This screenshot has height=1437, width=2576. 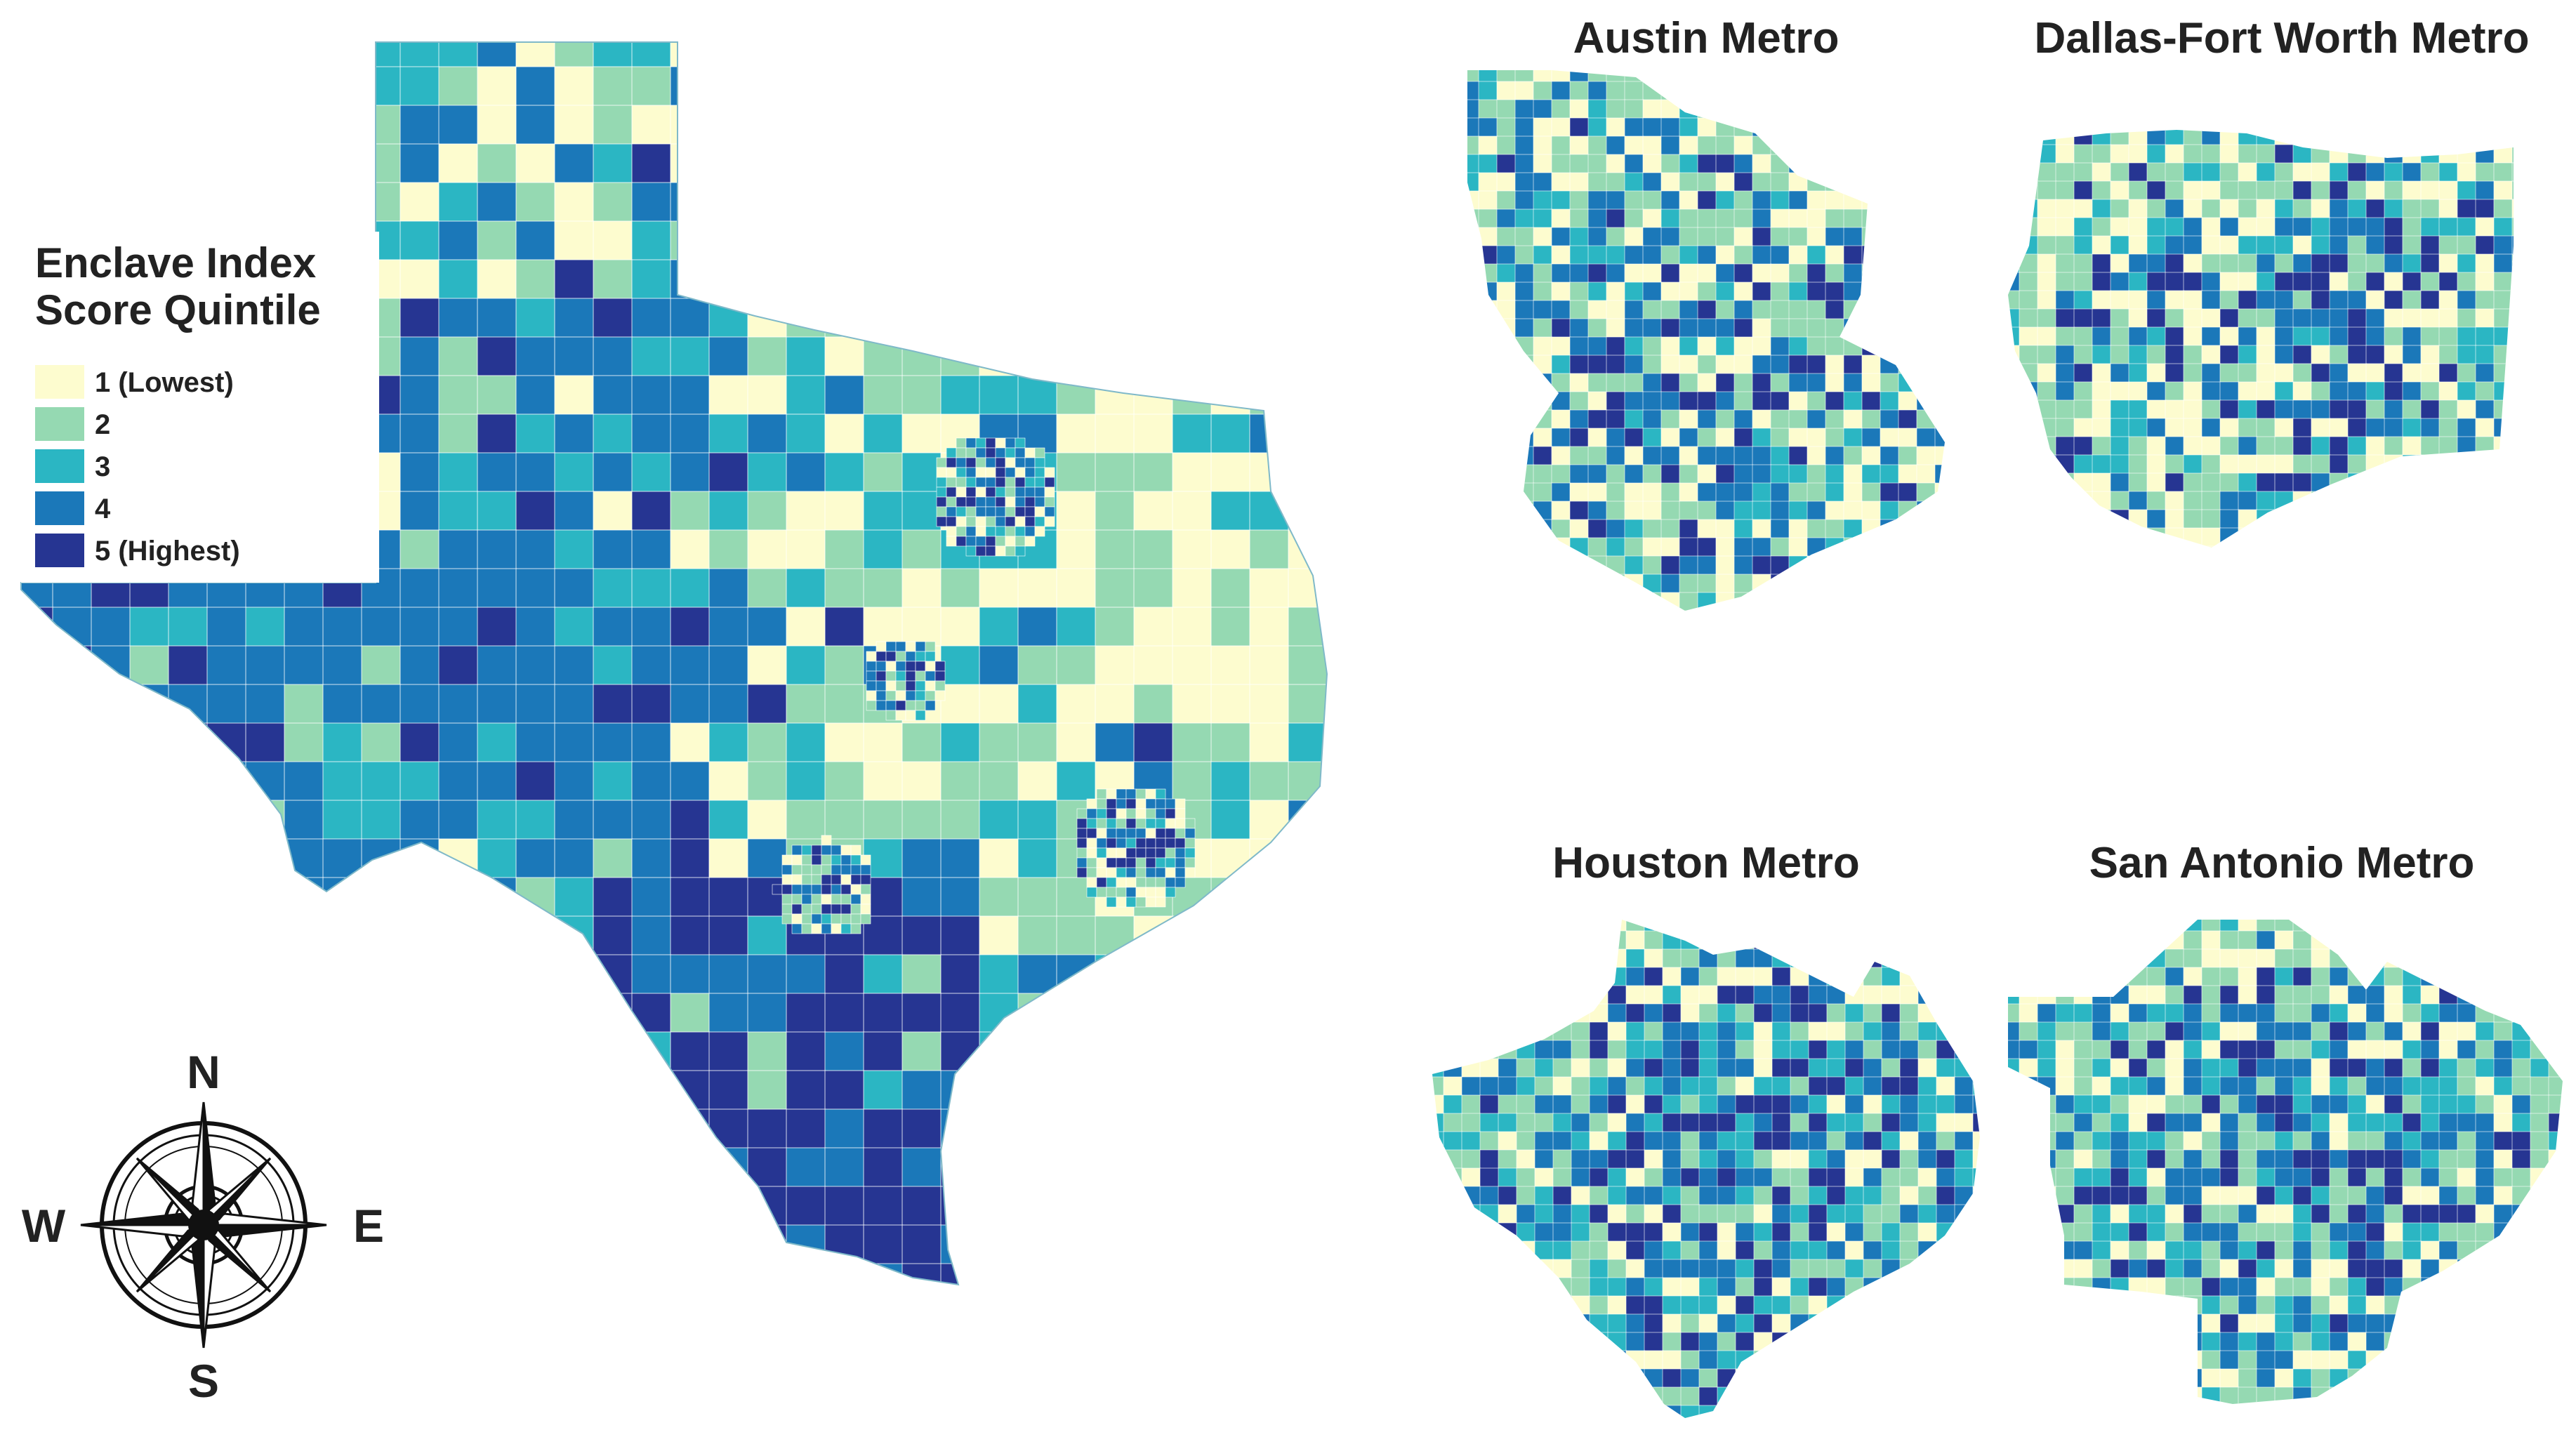 What do you see at coordinates (178, 309) in the screenshot?
I see `legend-title-line2: Score Quintile` at bounding box center [178, 309].